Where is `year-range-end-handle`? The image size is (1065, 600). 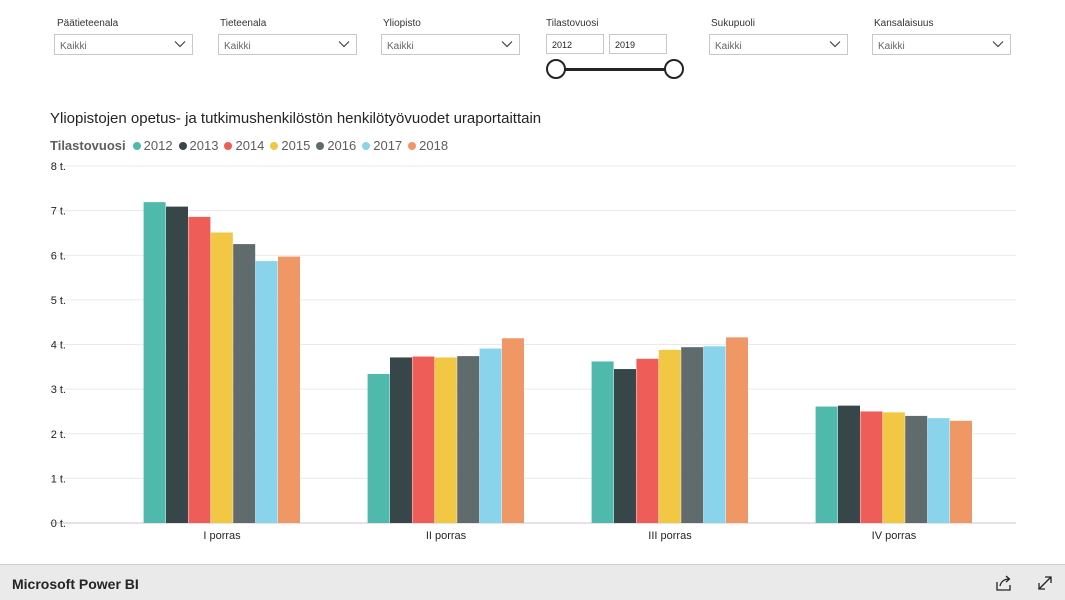
year-range-end-handle is located at coordinates (674, 69).